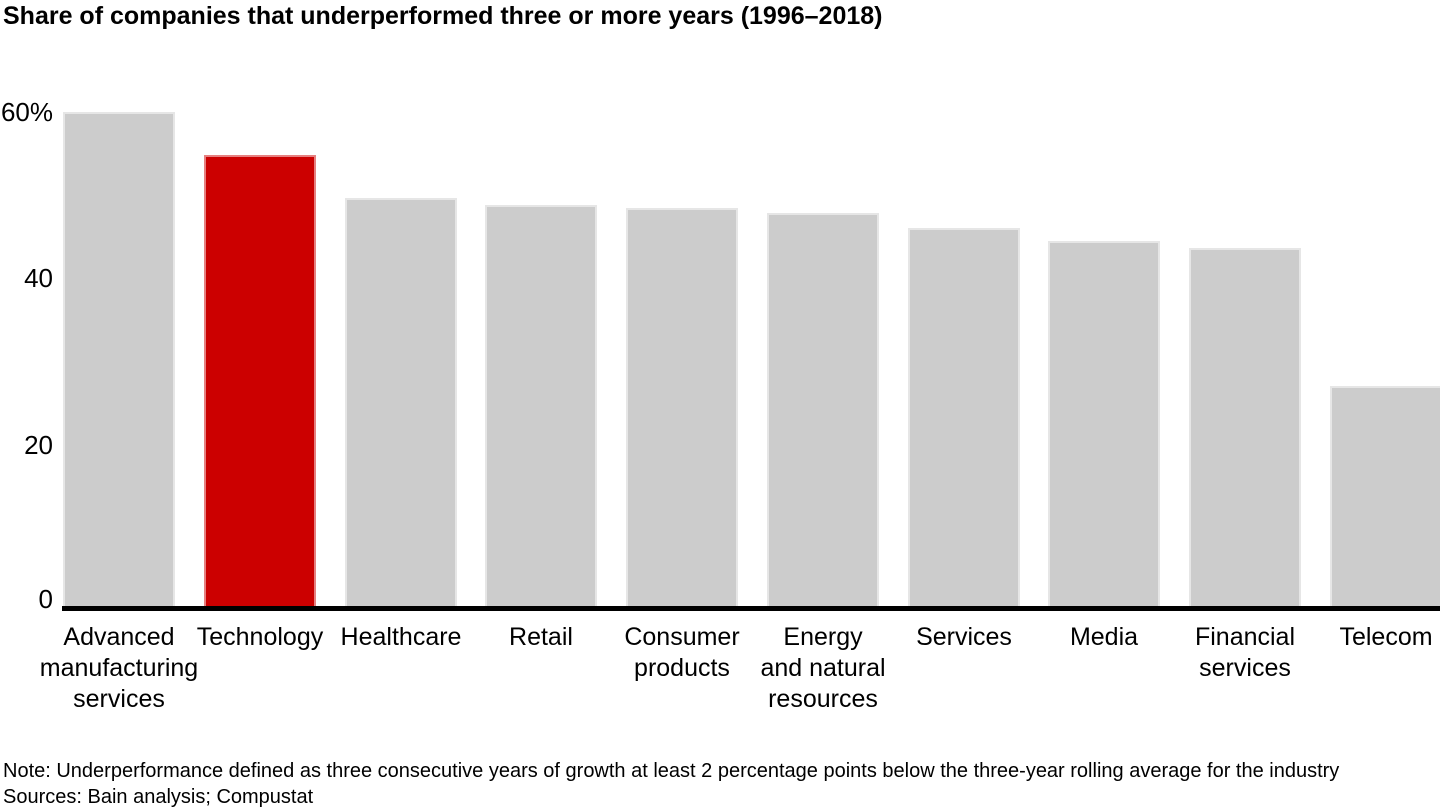 The image size is (1440, 810). What do you see at coordinates (541, 408) in the screenshot?
I see `bar-retail` at bounding box center [541, 408].